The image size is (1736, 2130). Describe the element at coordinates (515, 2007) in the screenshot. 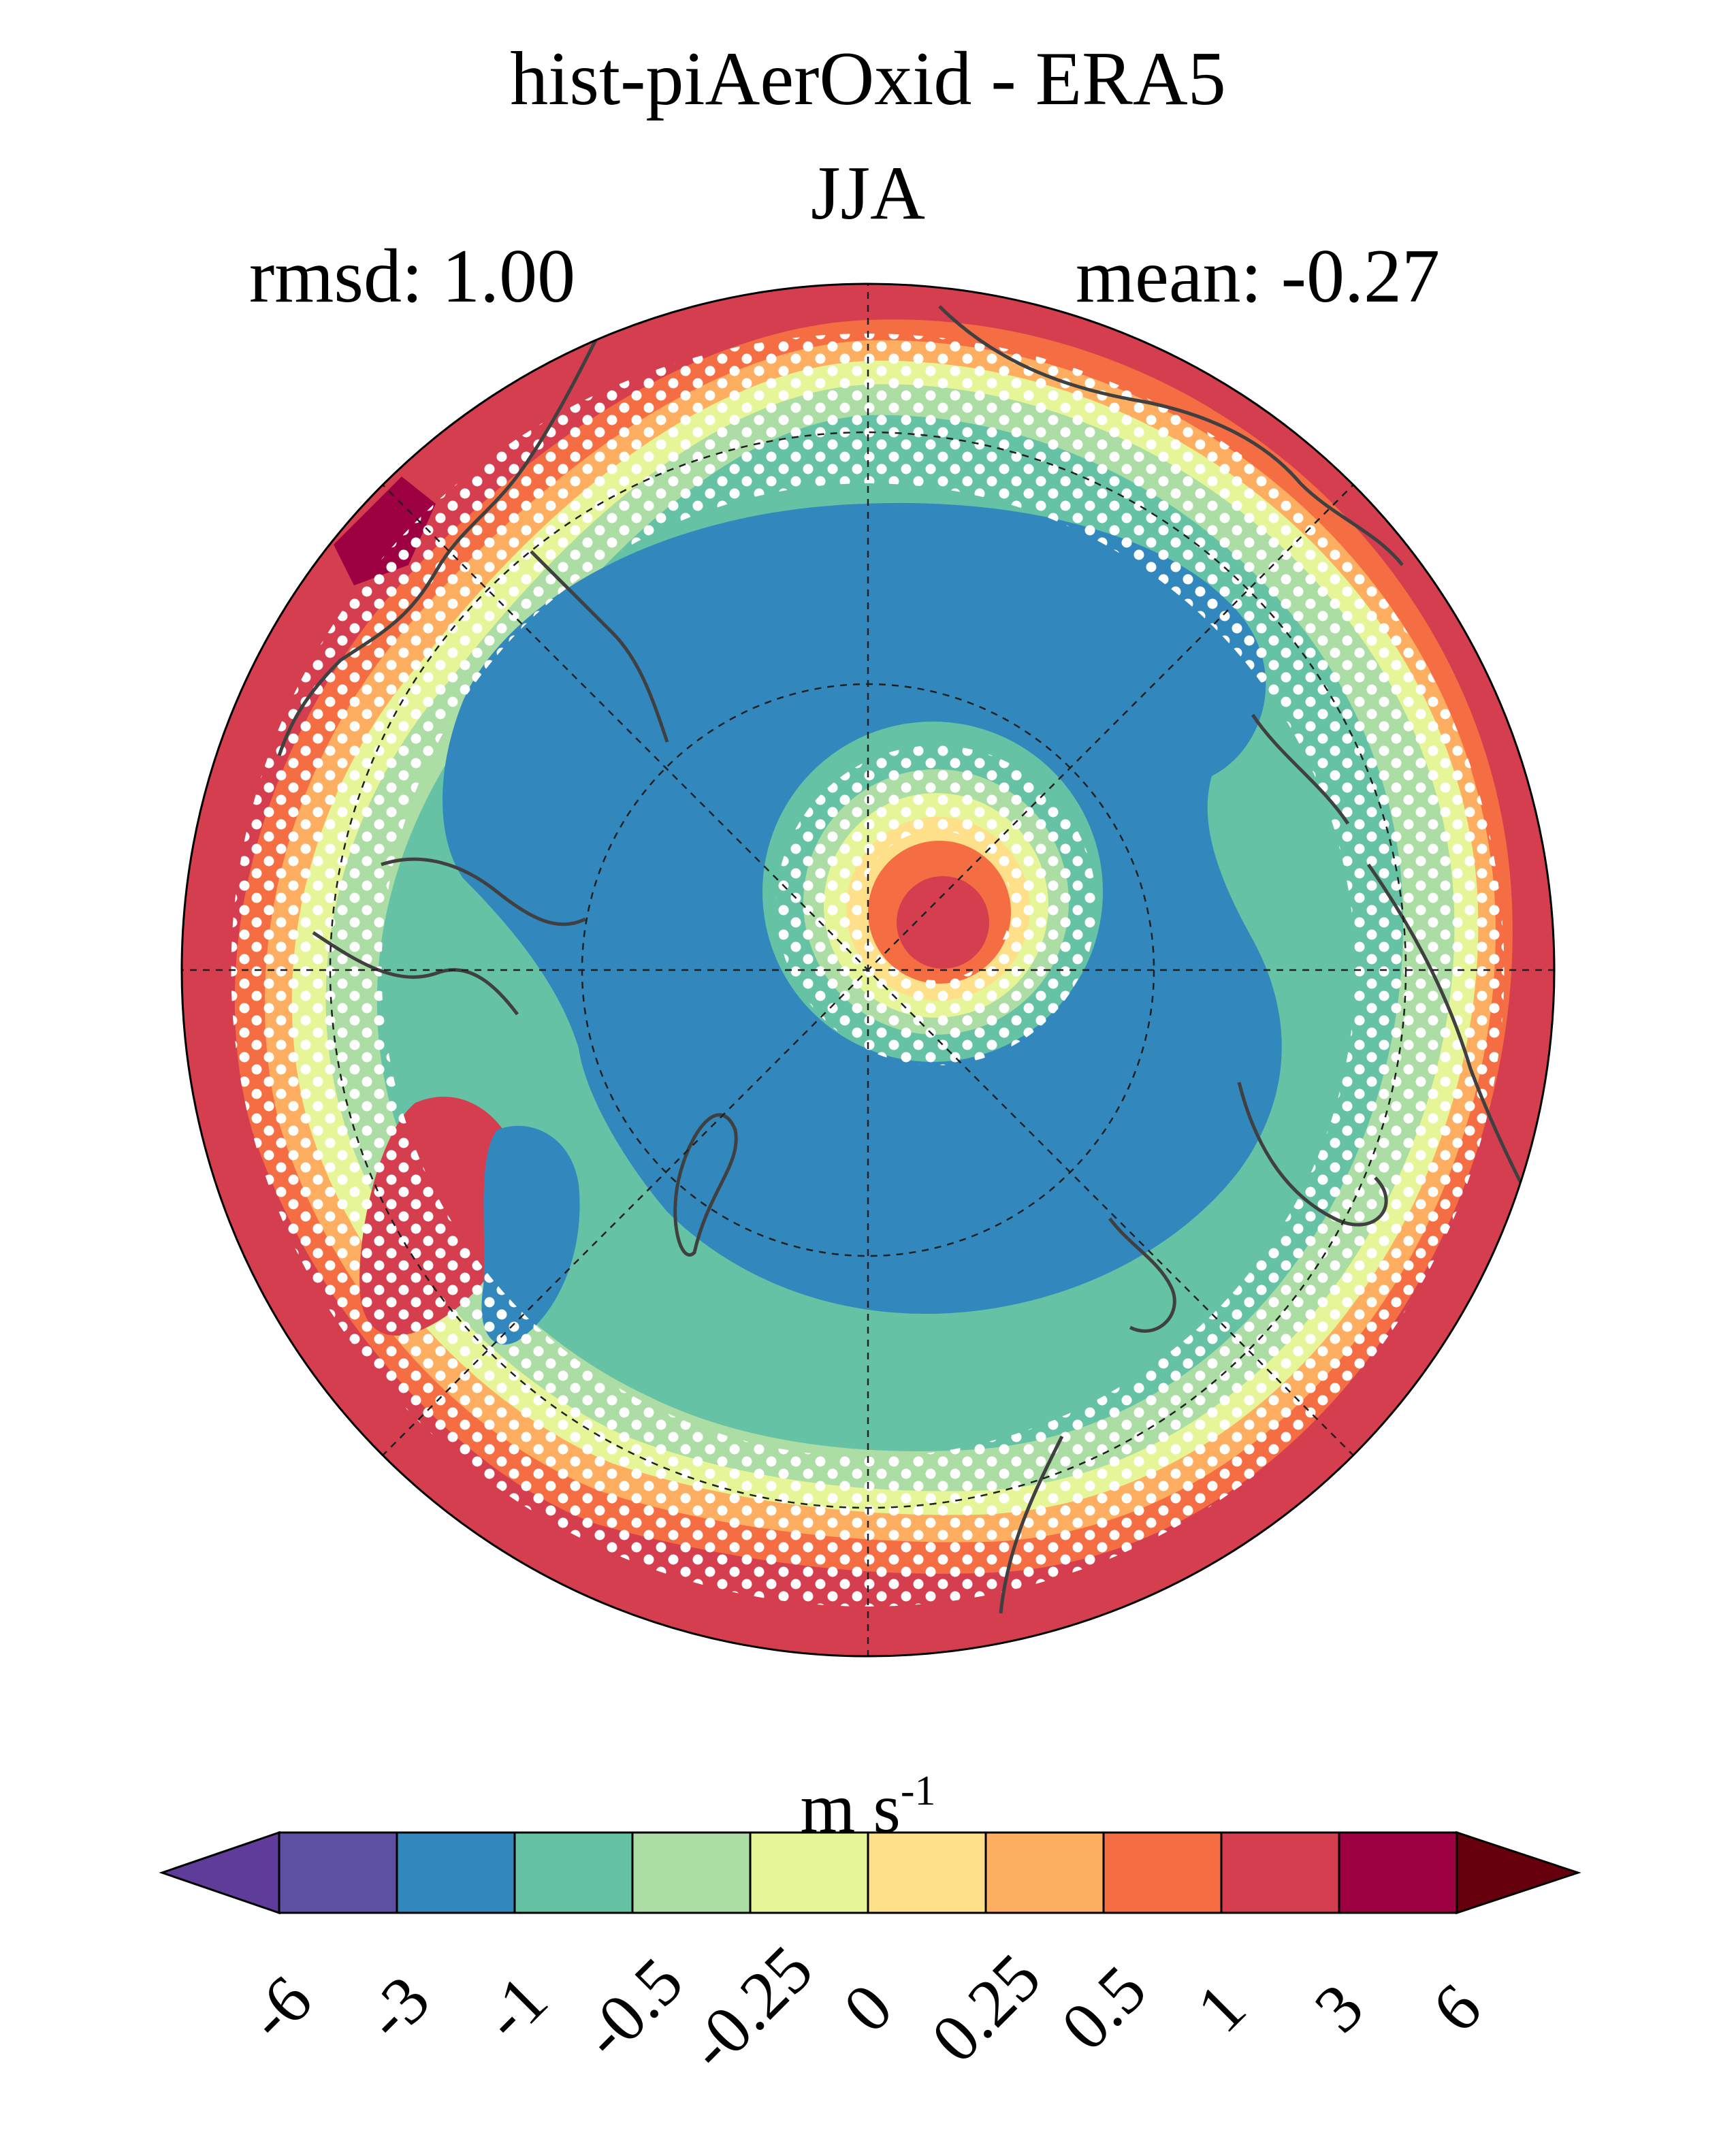

I see `colorbar-tick-label: -1` at that location.